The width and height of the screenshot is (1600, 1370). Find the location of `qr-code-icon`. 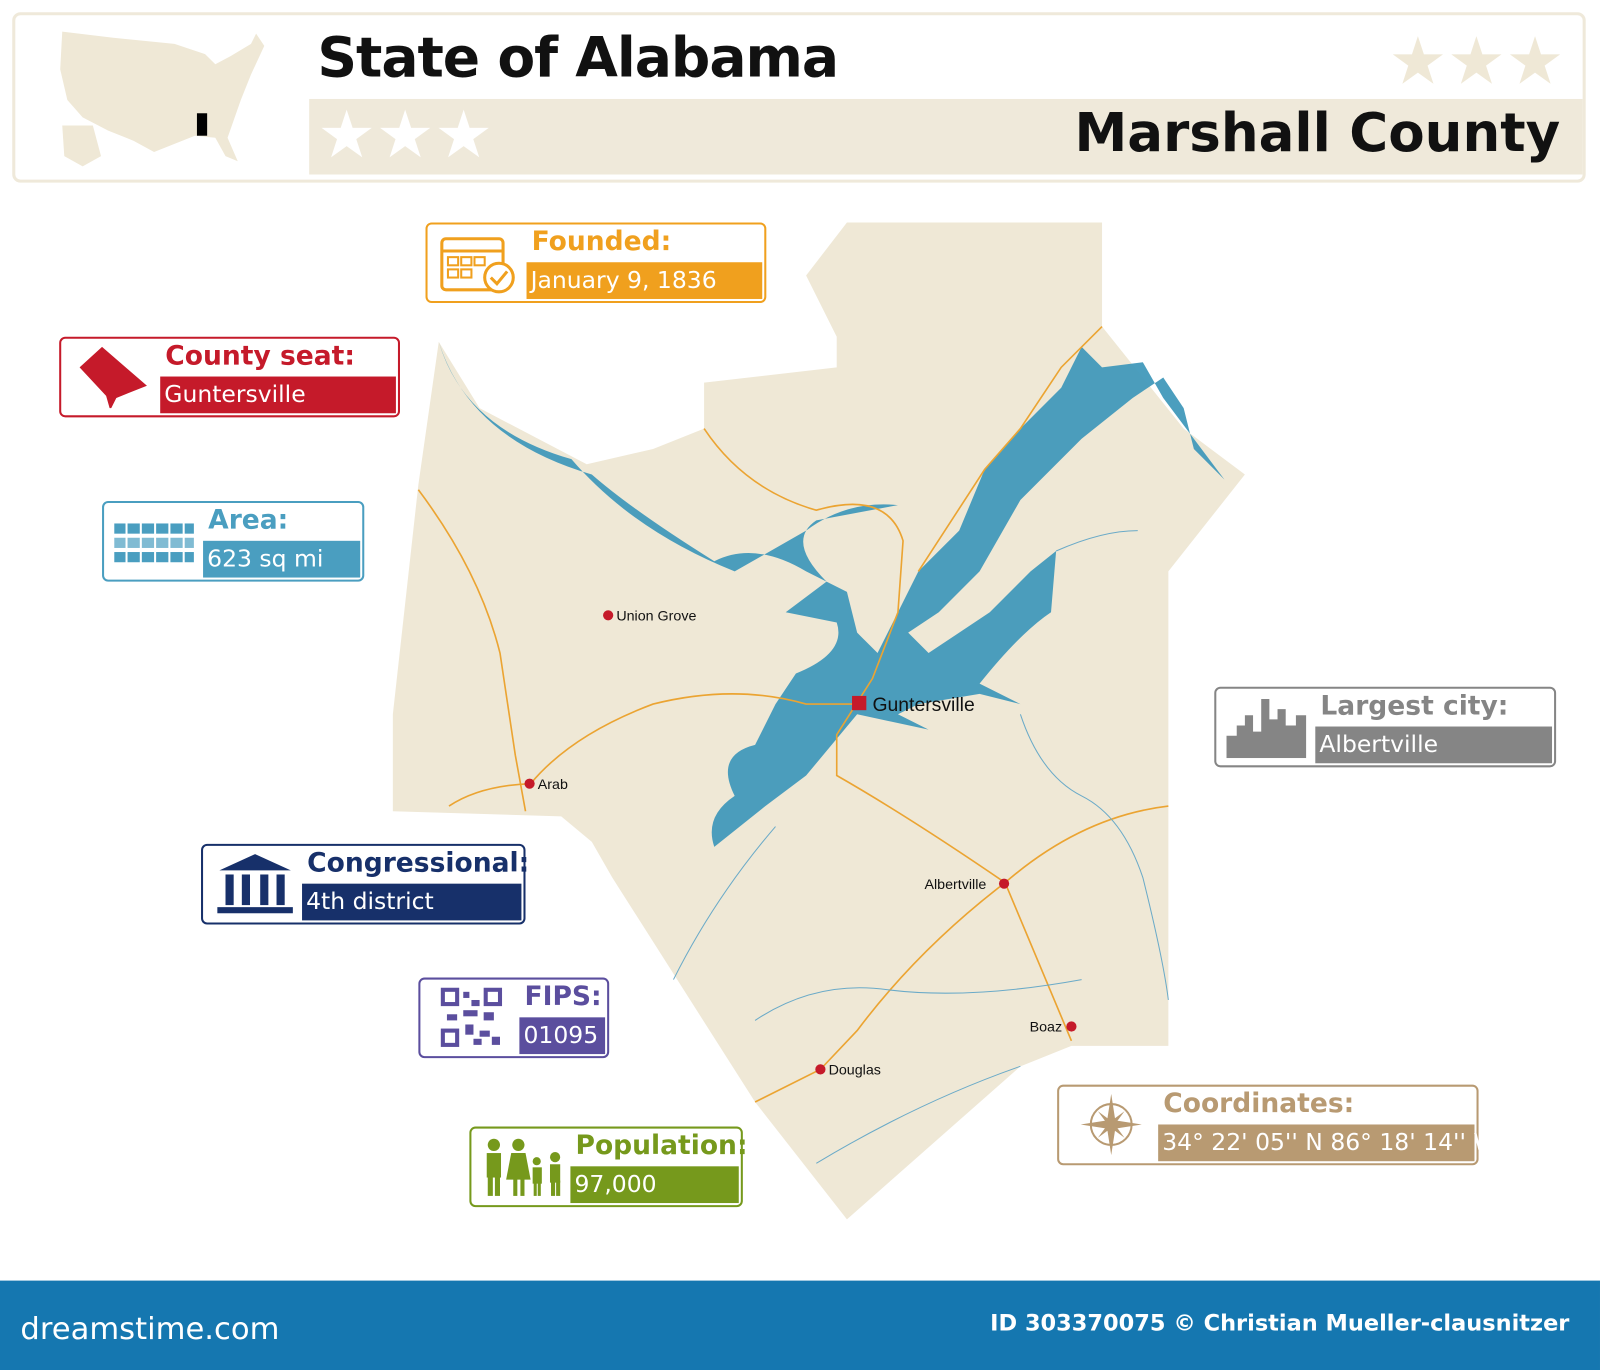

qr-code-icon is located at coordinates (471, 1017).